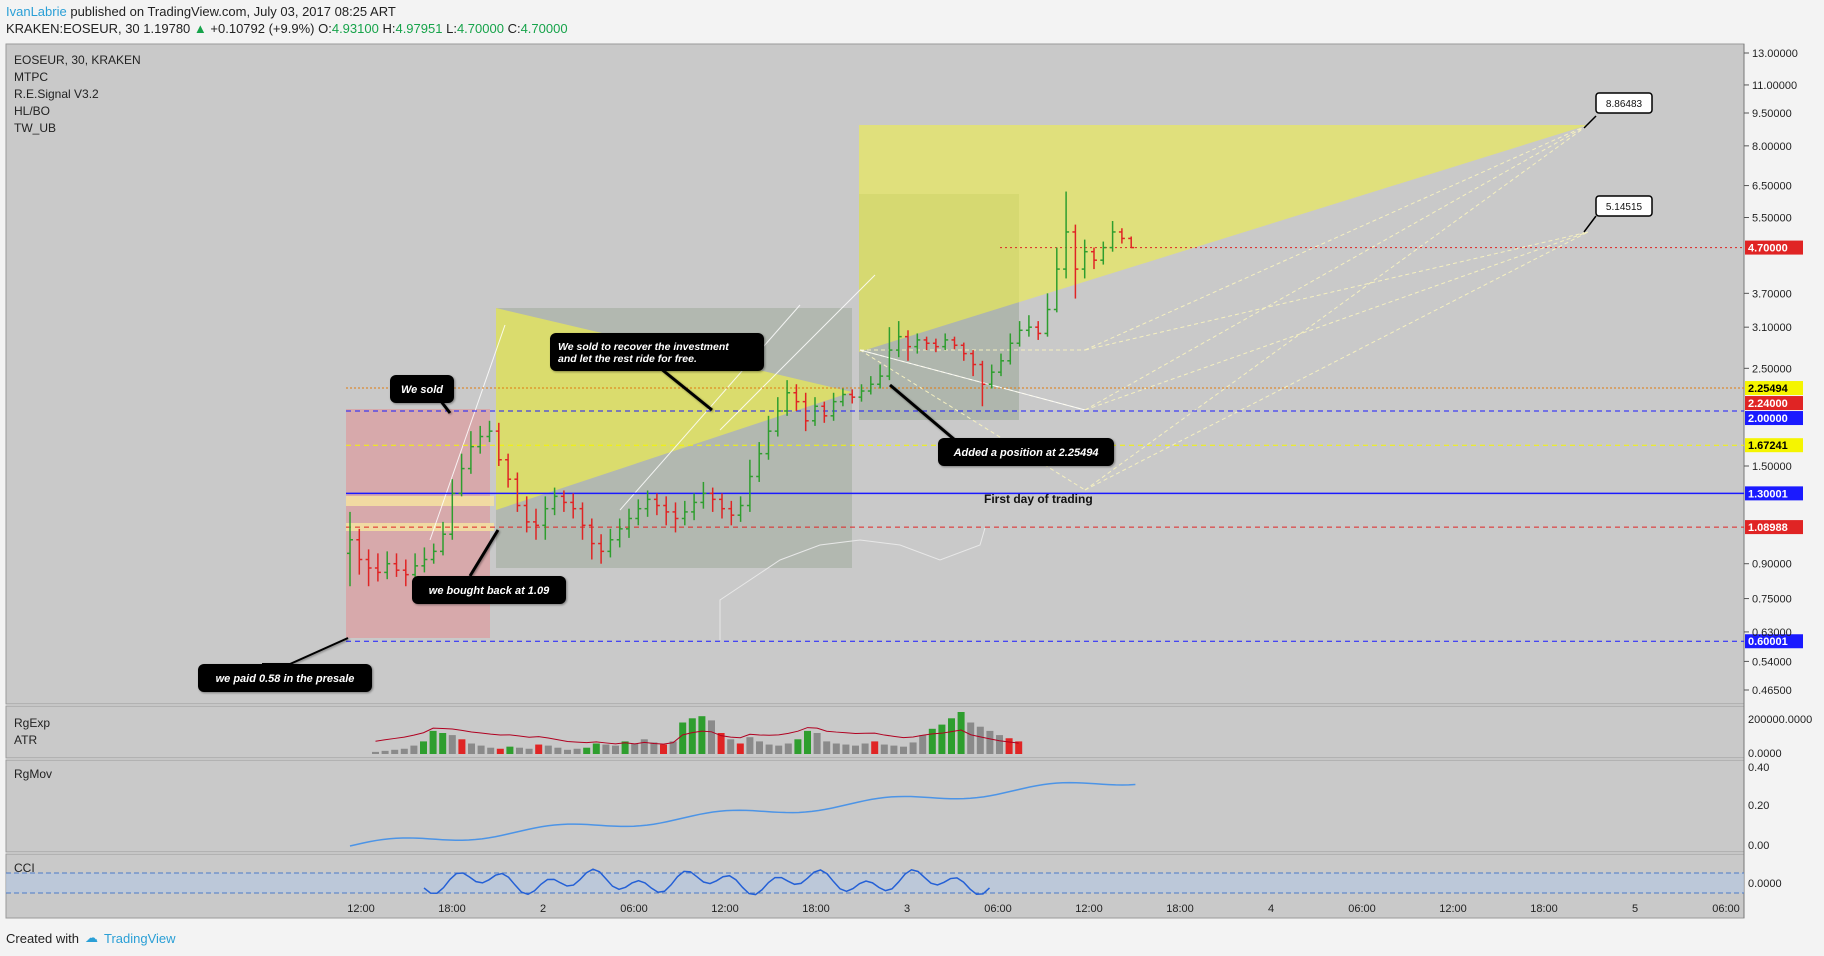 The image size is (1824, 956). What do you see at coordinates (1618, 110) in the screenshot?
I see `target-box-1: 8.86483` at bounding box center [1618, 110].